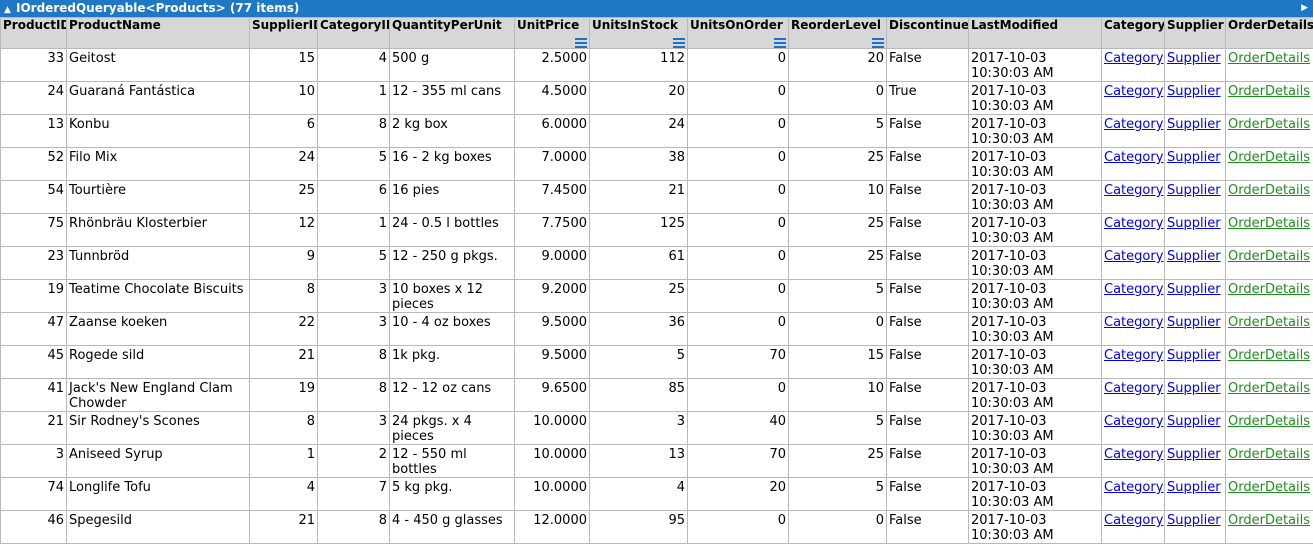 The height and width of the screenshot is (553, 1313). I want to click on column-header-label: UnitPrice, so click(548, 25).